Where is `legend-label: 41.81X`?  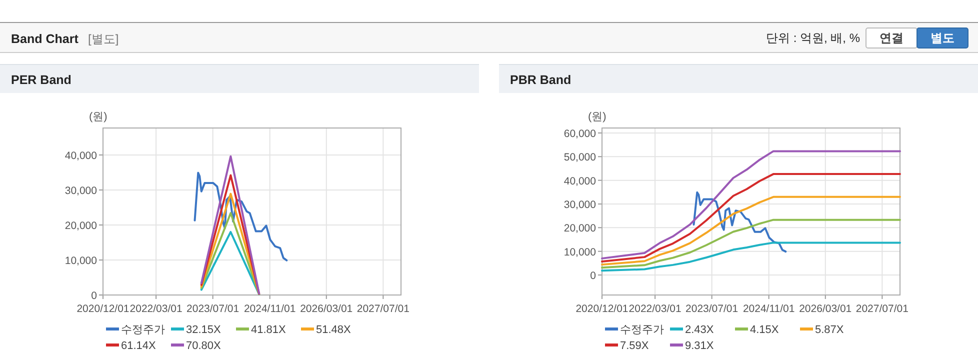 legend-label: 41.81X is located at coordinates (269, 330).